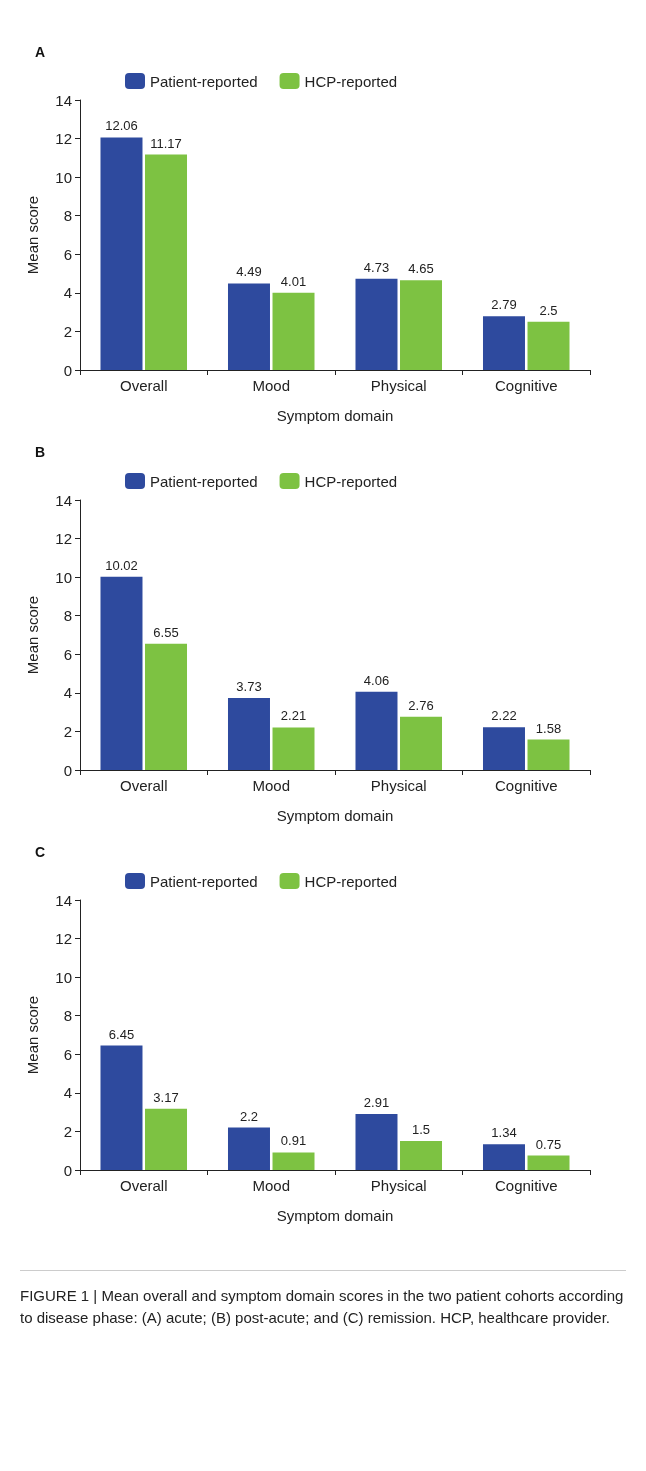  What do you see at coordinates (40, 852) in the screenshot?
I see `chart-title: C` at bounding box center [40, 852].